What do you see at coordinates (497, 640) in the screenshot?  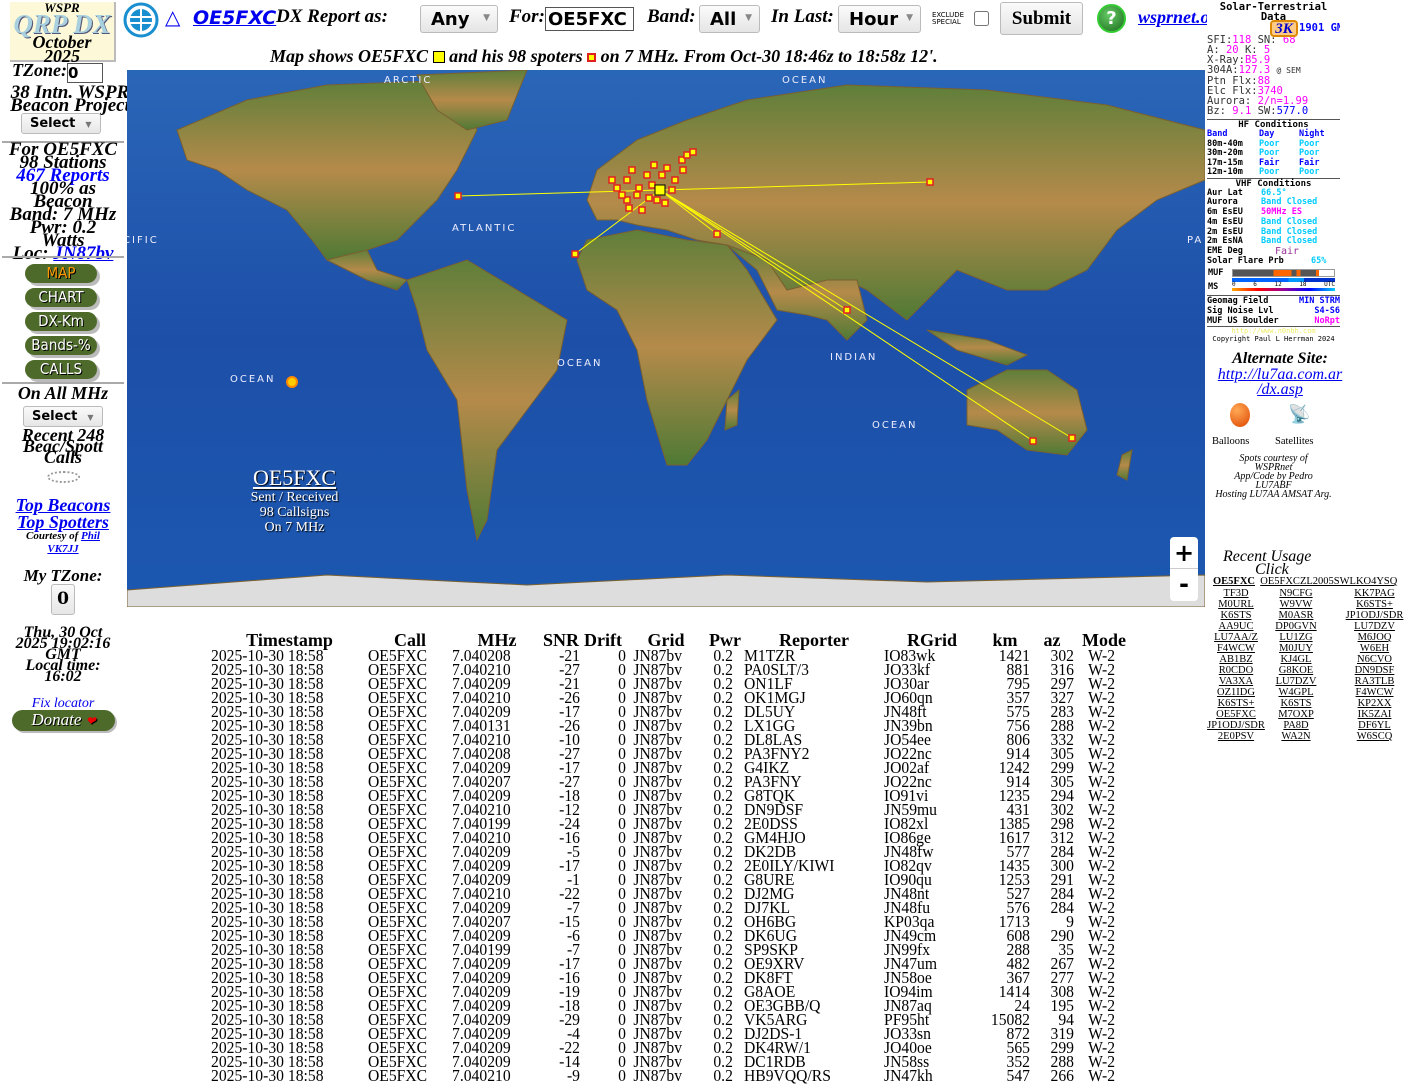 I see `col-header-mhz: MHz` at bounding box center [497, 640].